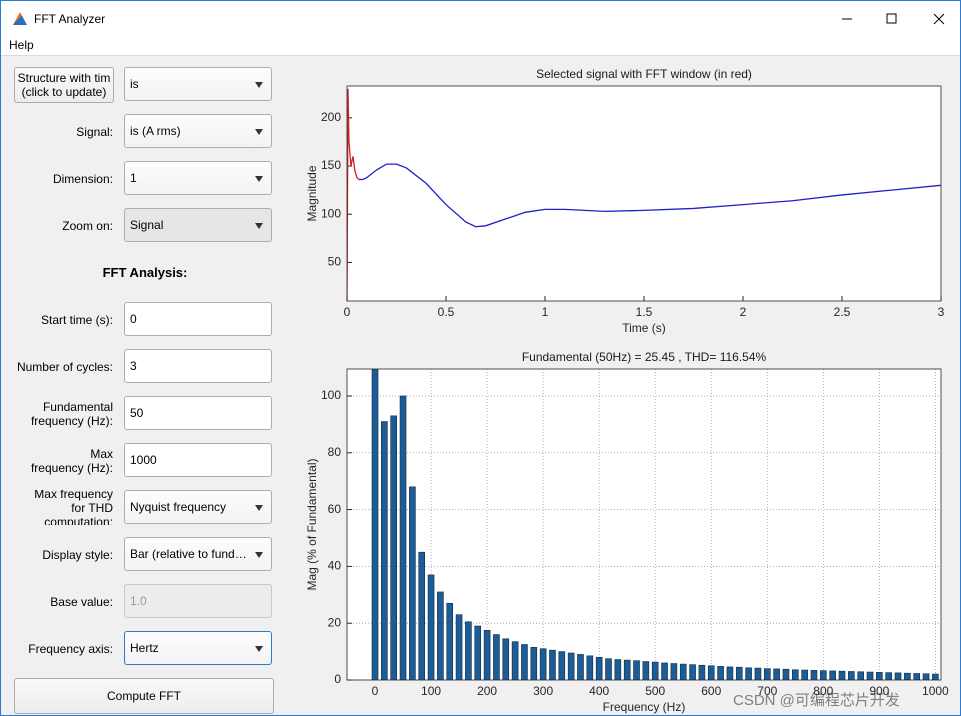 Image resolution: width=961 pixels, height=716 pixels. What do you see at coordinates (655, 691) in the screenshot?
I see `x-tick-label: 500` at bounding box center [655, 691].